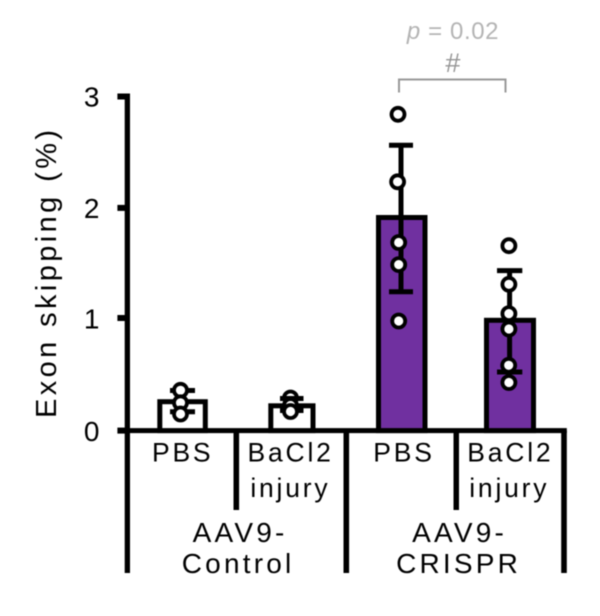 This screenshot has width=600, height=616. What do you see at coordinates (92, 208) in the screenshot?
I see `svg-text: 2` at bounding box center [92, 208].